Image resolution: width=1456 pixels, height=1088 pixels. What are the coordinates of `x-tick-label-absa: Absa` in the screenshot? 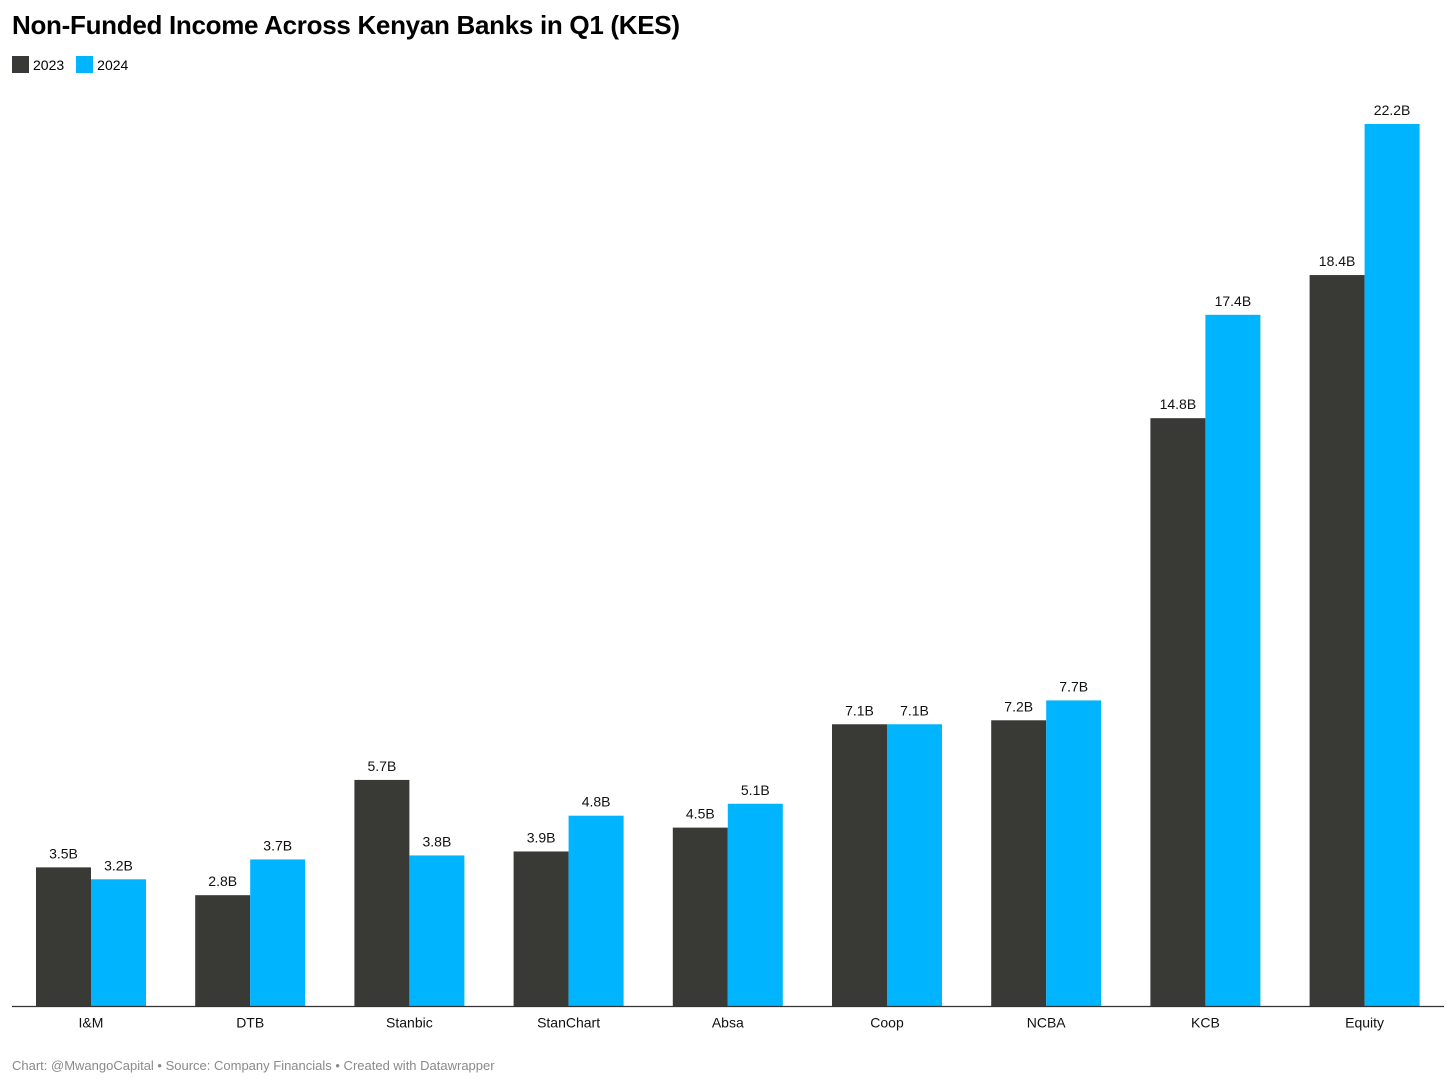 It's located at (728, 1023).